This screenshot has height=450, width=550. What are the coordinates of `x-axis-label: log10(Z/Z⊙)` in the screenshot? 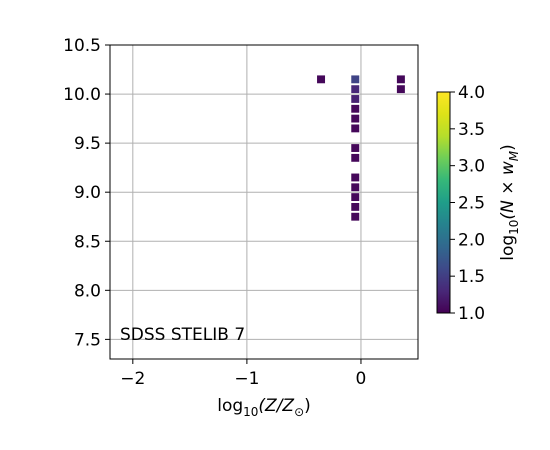 It's located at (264, 407).